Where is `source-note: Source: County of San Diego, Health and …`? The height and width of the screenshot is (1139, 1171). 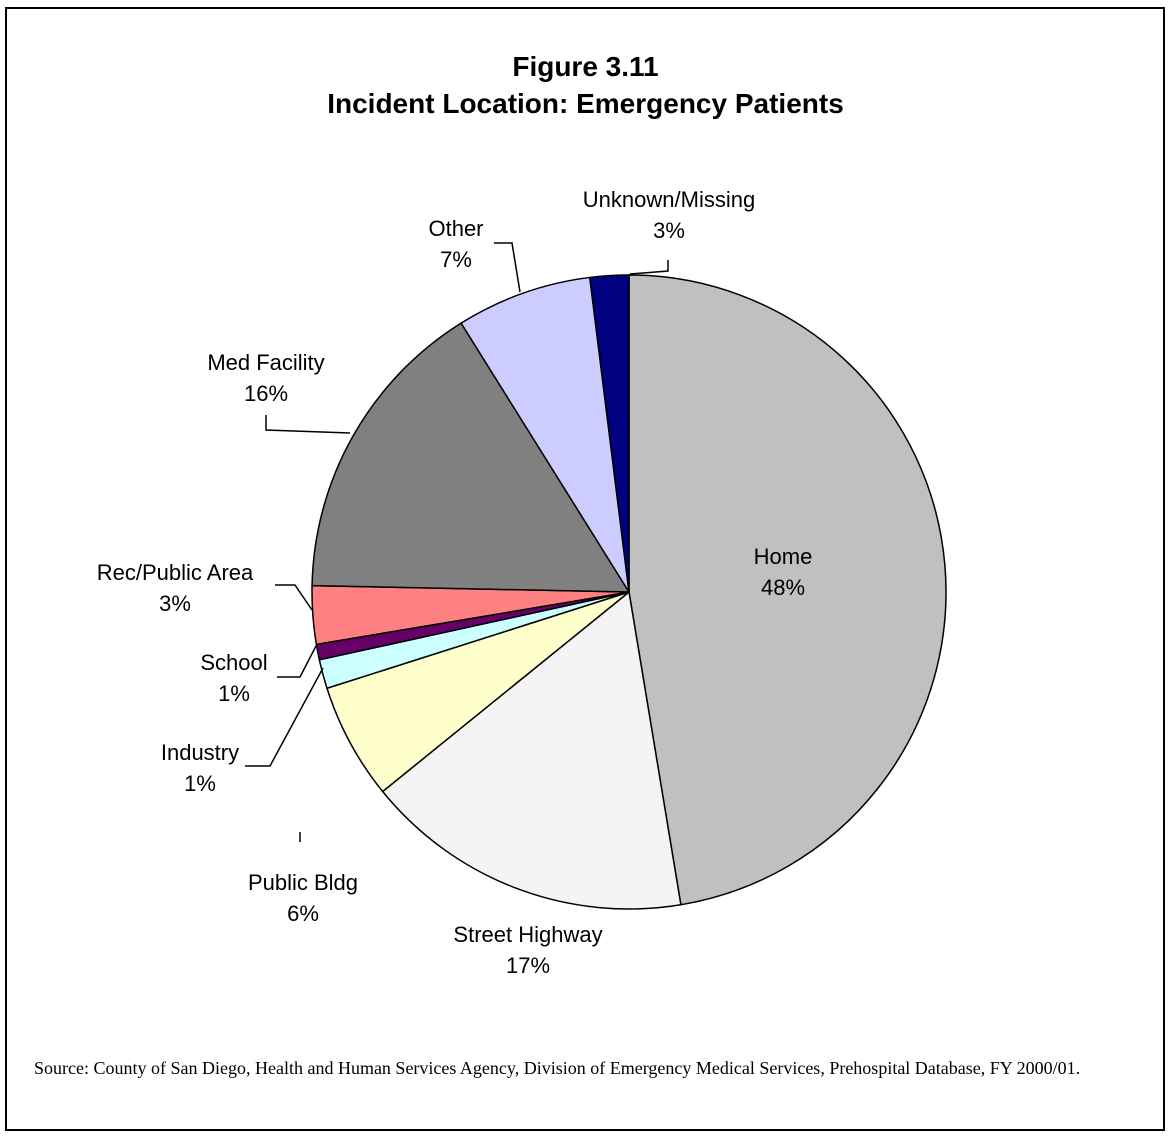
source-note: Source: County of San Diego, Health and … is located at coordinates (557, 1068).